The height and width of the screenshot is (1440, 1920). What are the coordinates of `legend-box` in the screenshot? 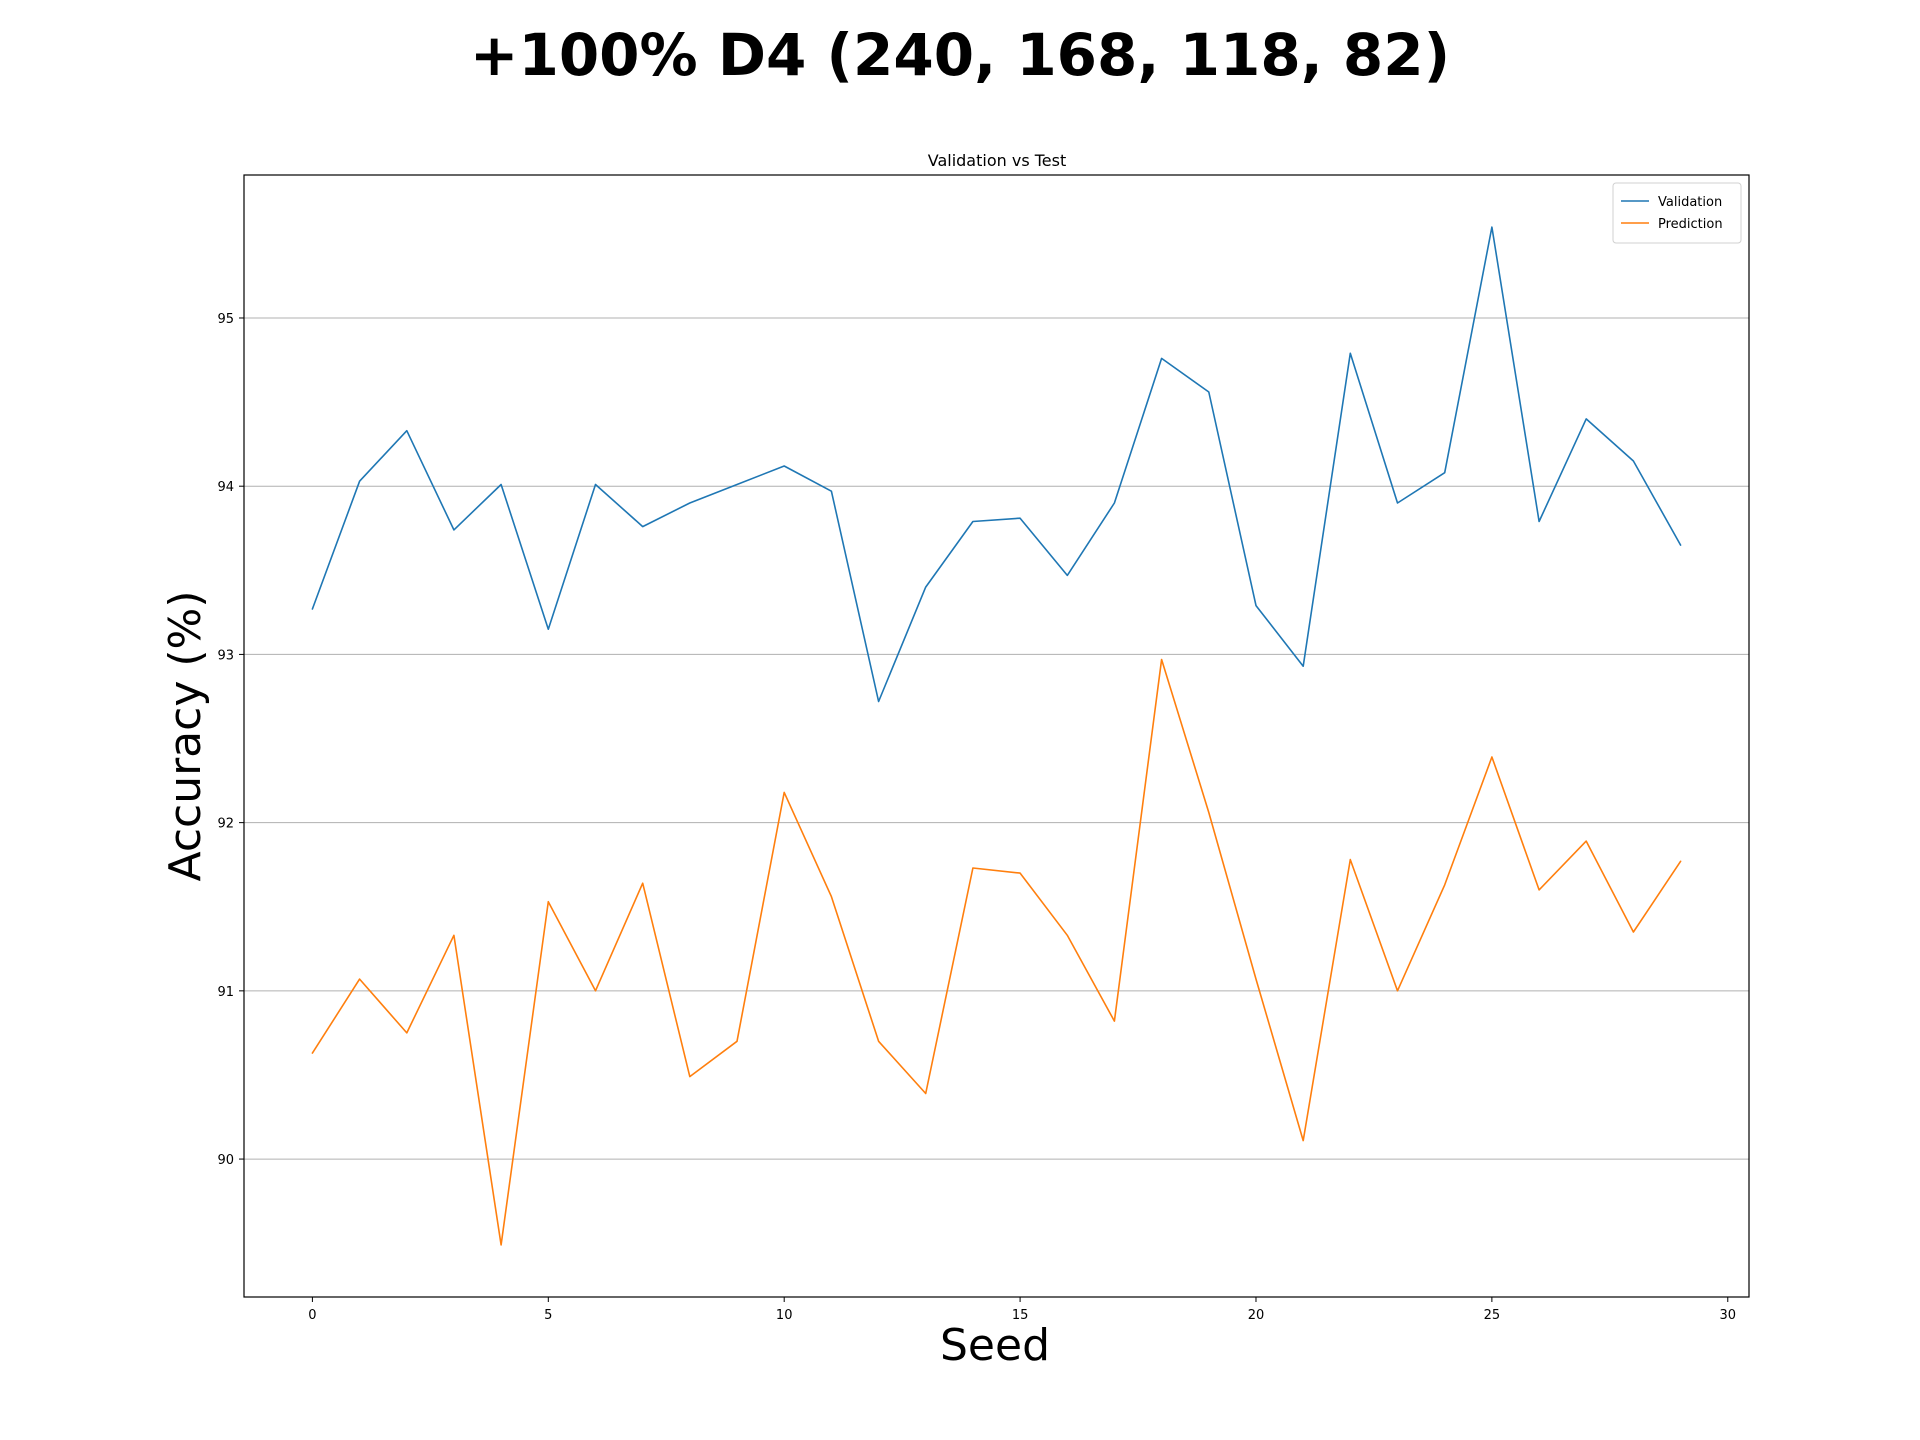 It's located at (1677, 213).